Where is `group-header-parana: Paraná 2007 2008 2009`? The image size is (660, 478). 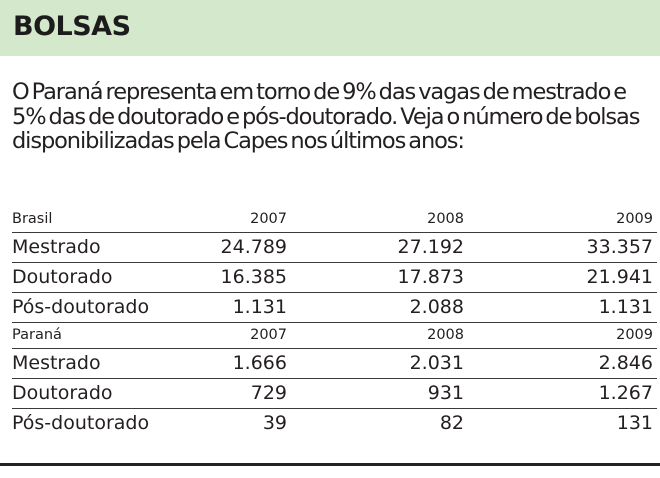
group-header-parana: Paraná 2007 2008 2009 is located at coordinates (334, 336).